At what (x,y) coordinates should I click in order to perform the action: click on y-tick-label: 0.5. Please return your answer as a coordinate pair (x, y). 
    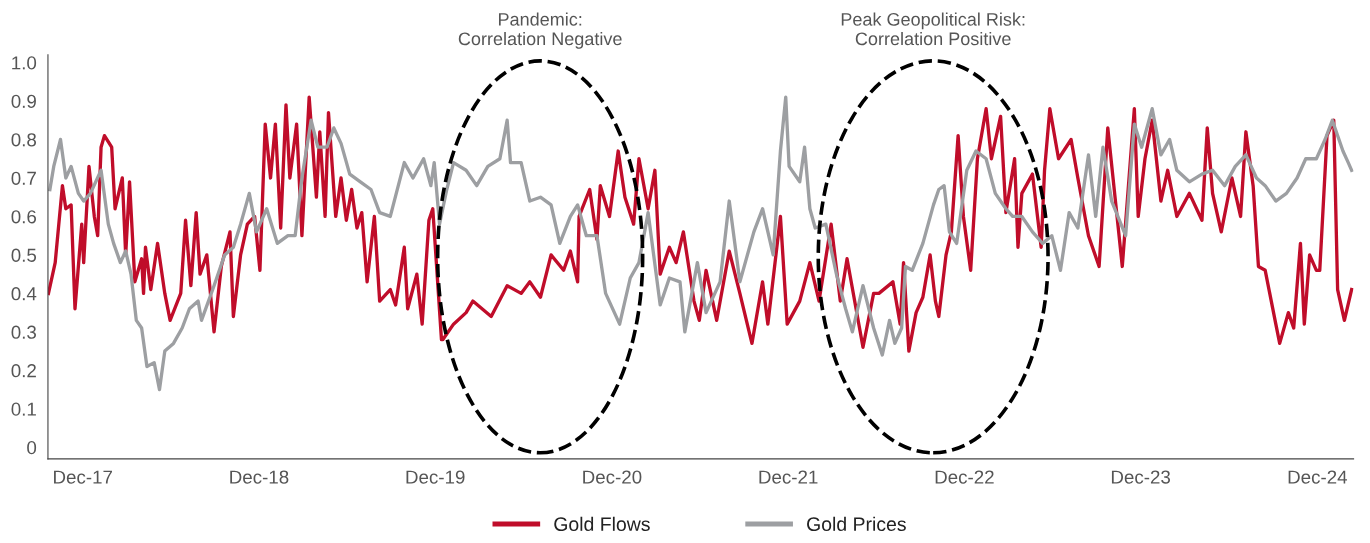
    Looking at the image, I should click on (24, 255).